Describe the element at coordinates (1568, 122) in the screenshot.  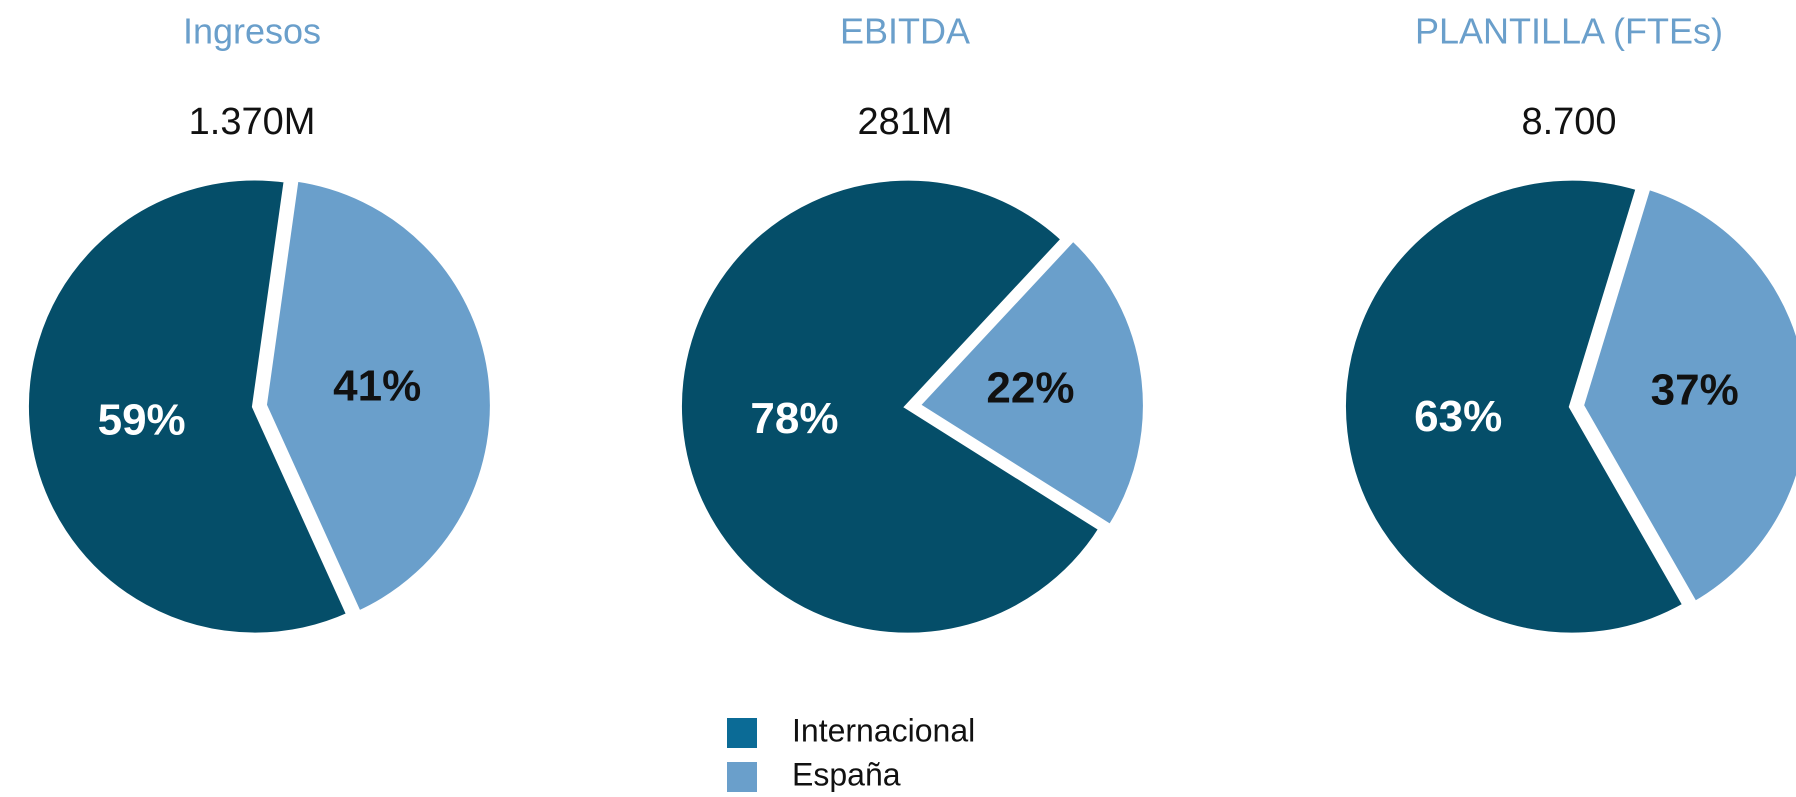
I see `pie-total: 8.700` at that location.